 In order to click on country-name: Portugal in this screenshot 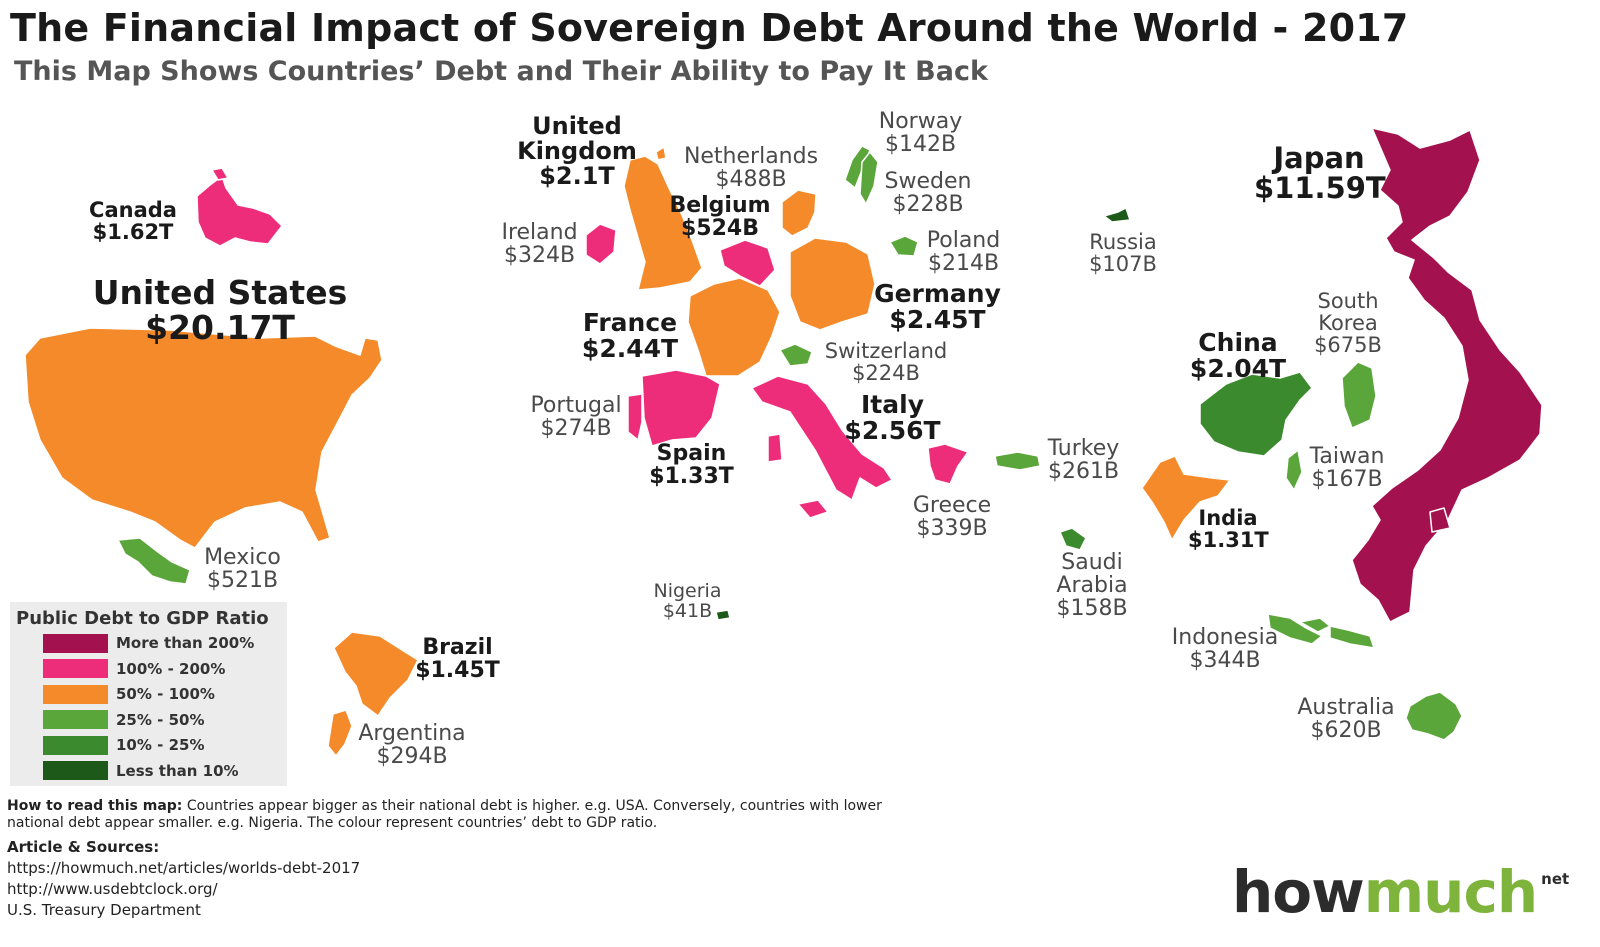, I will do `click(576, 405)`.